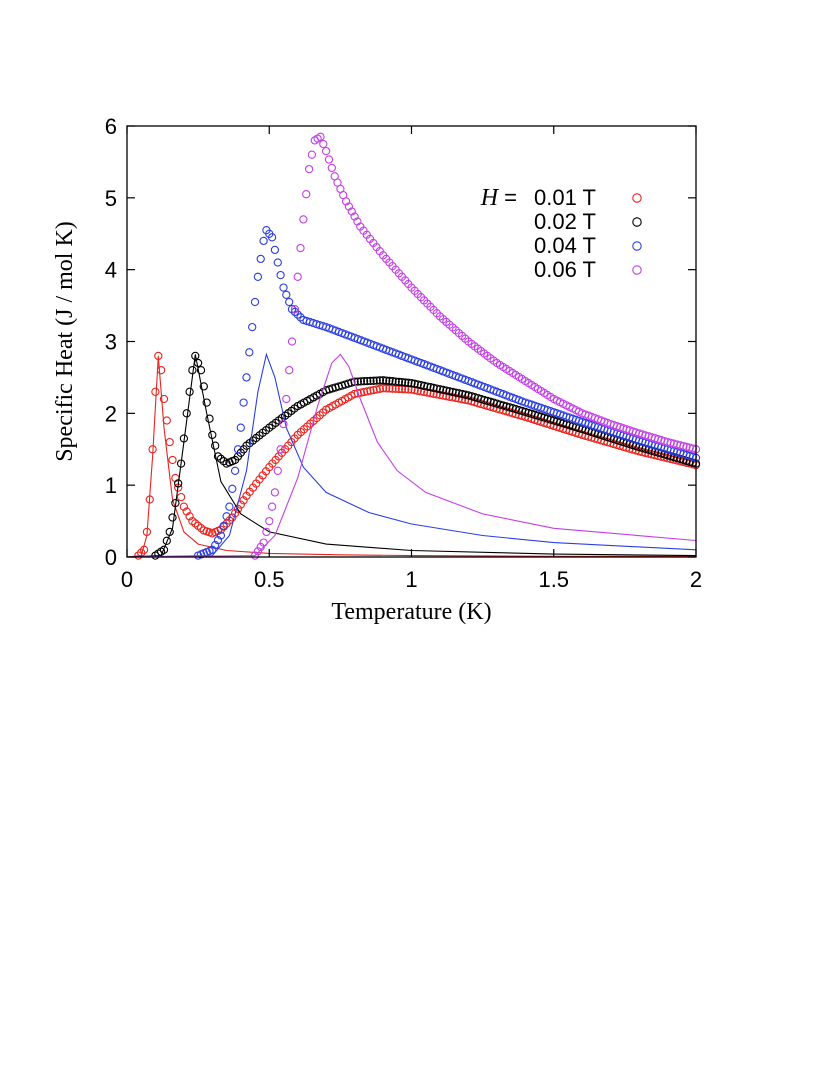 This screenshot has height=1075, width=830. Describe the element at coordinates (111, 198) in the screenshot. I see `y-tick-label: 5` at that location.